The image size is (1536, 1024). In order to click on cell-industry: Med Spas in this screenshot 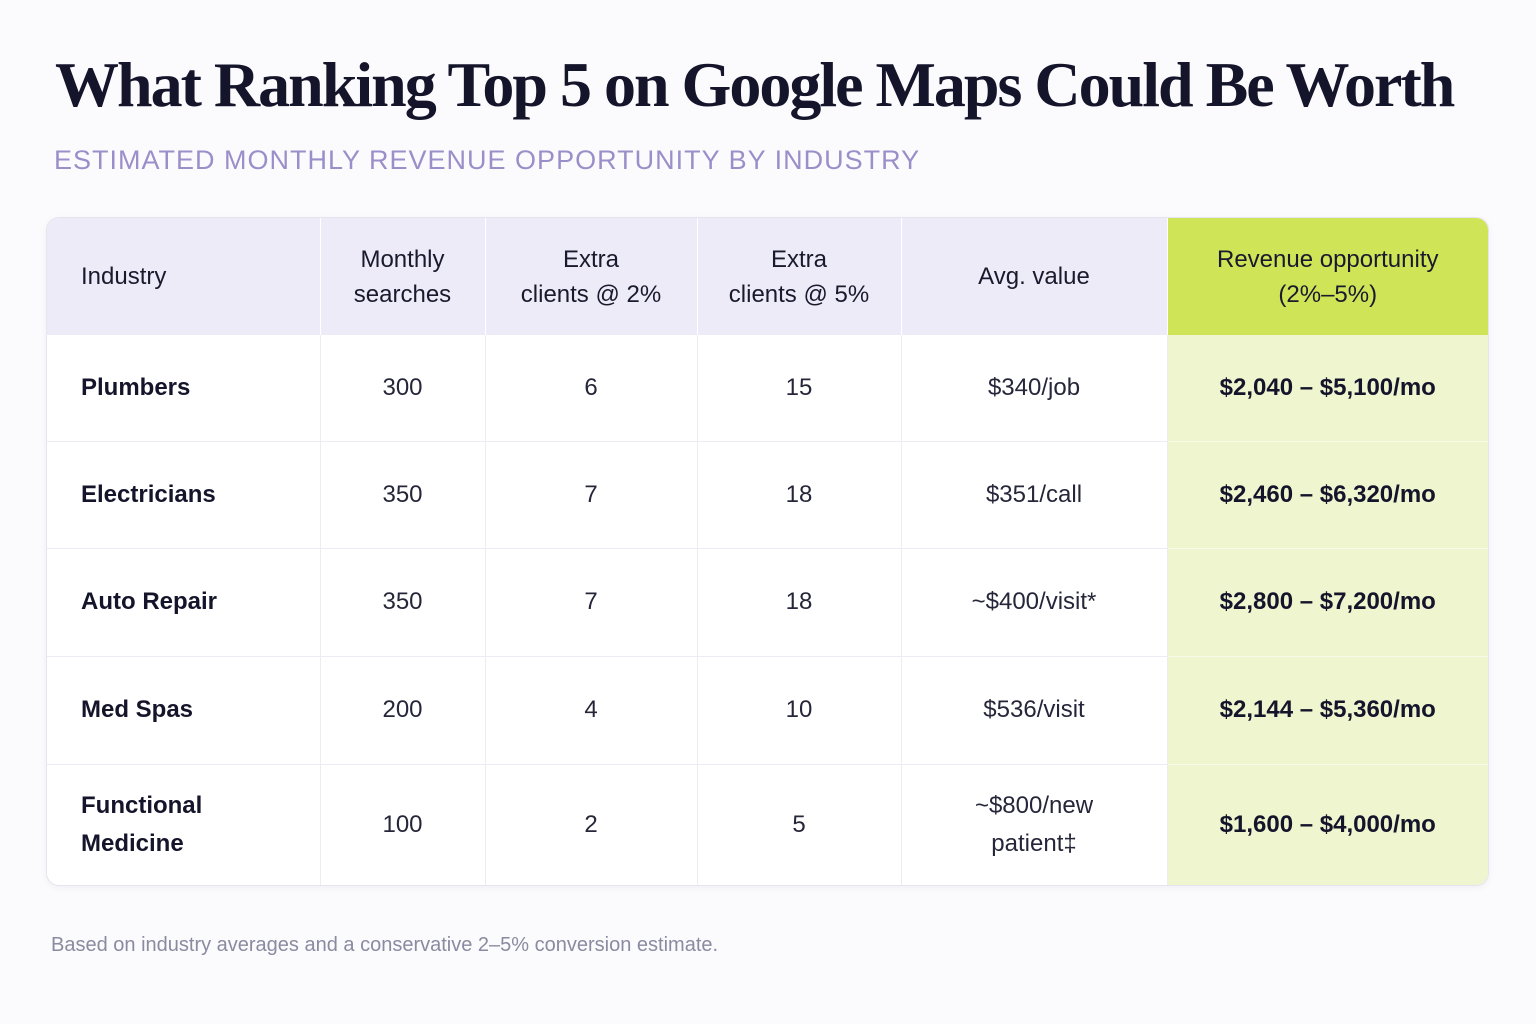, I will do `click(184, 709)`.